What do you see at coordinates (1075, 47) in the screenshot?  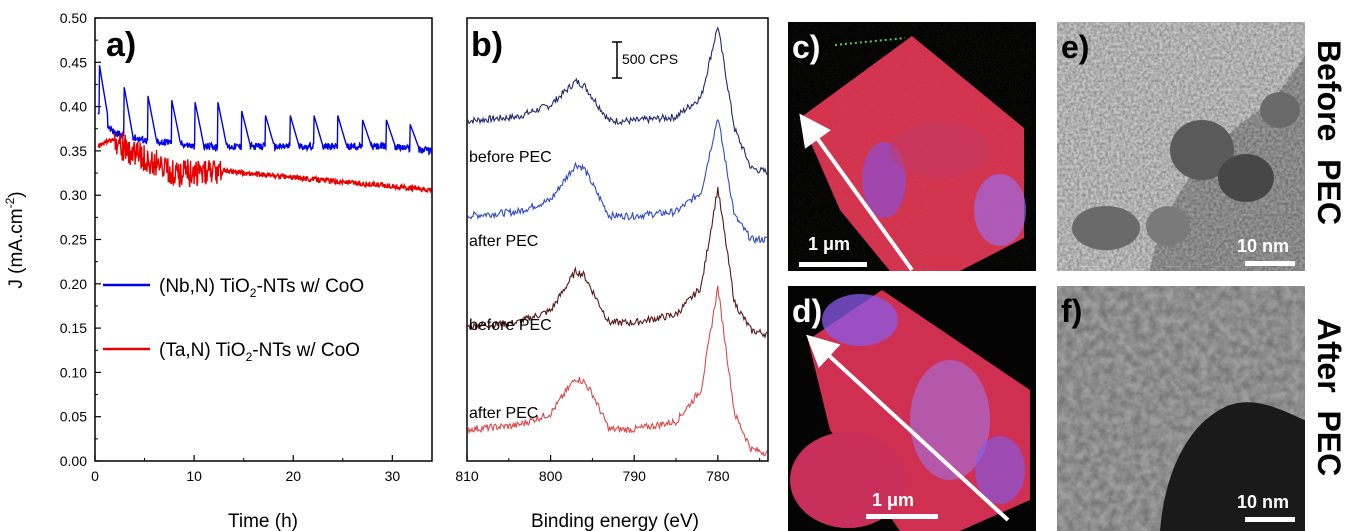 I see `panel-e-label: e)` at bounding box center [1075, 47].